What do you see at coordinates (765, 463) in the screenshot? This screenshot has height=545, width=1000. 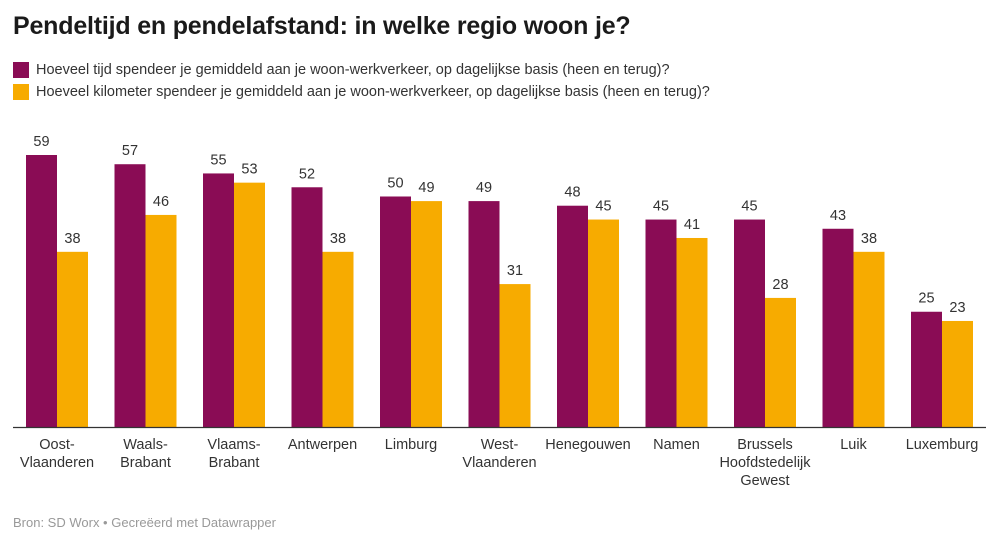 I see `x-tick-label: Hoofdstedelijk` at bounding box center [765, 463].